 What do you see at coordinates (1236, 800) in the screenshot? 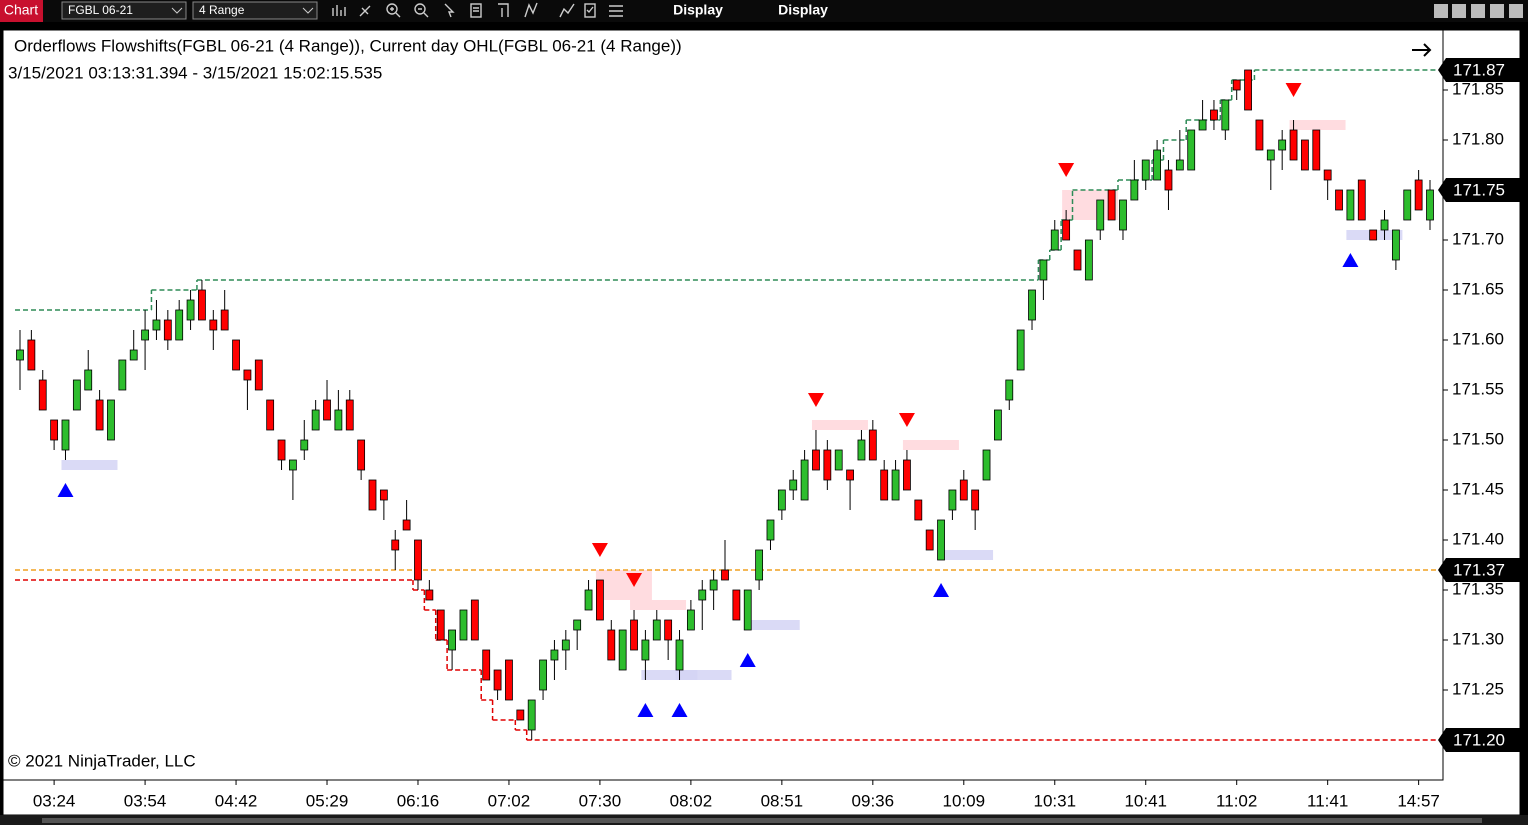
I see `x-tick-label: 11:02` at bounding box center [1236, 800].